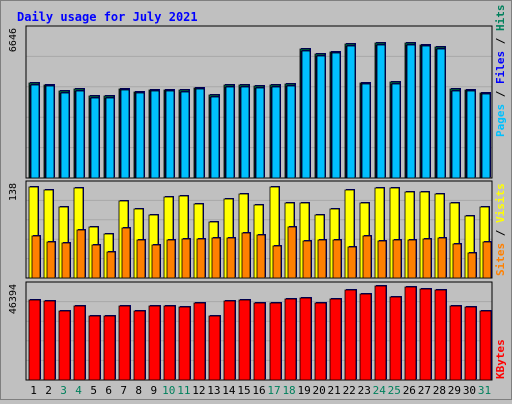 Image resolution: width=512 pixels, height=404 pixels. Describe the element at coordinates (258, 390) in the screenshot. I see `x-tick-label: 16` at that location.